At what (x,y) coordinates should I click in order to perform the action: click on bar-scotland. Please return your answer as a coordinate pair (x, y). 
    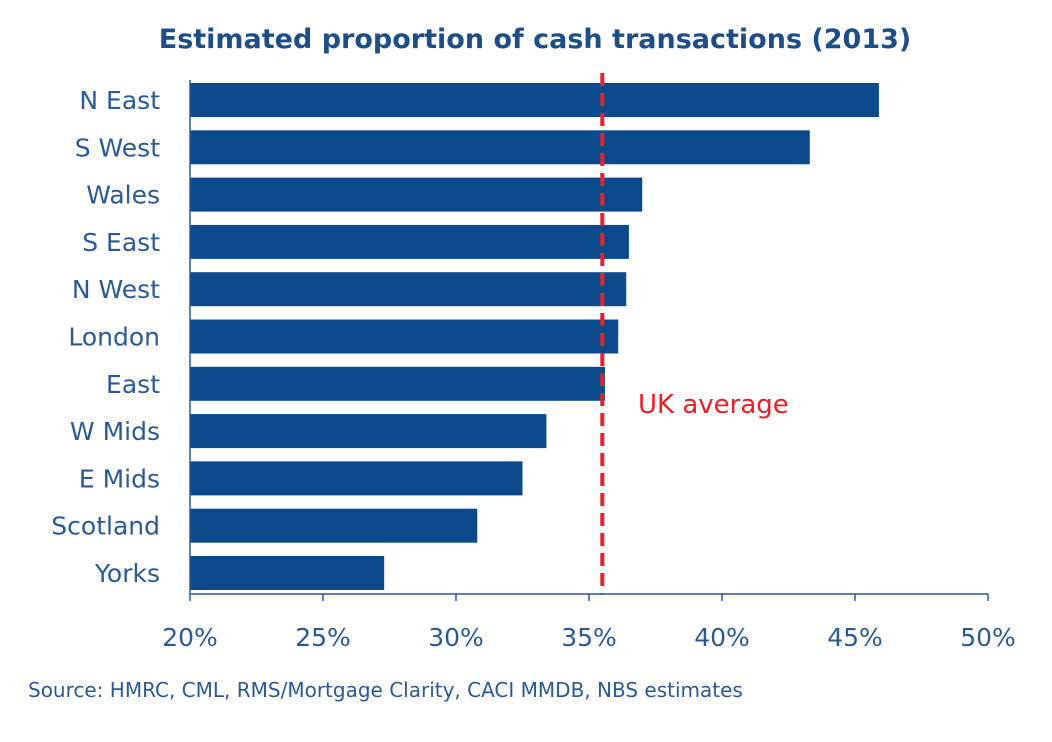
    Looking at the image, I should click on (334, 525).